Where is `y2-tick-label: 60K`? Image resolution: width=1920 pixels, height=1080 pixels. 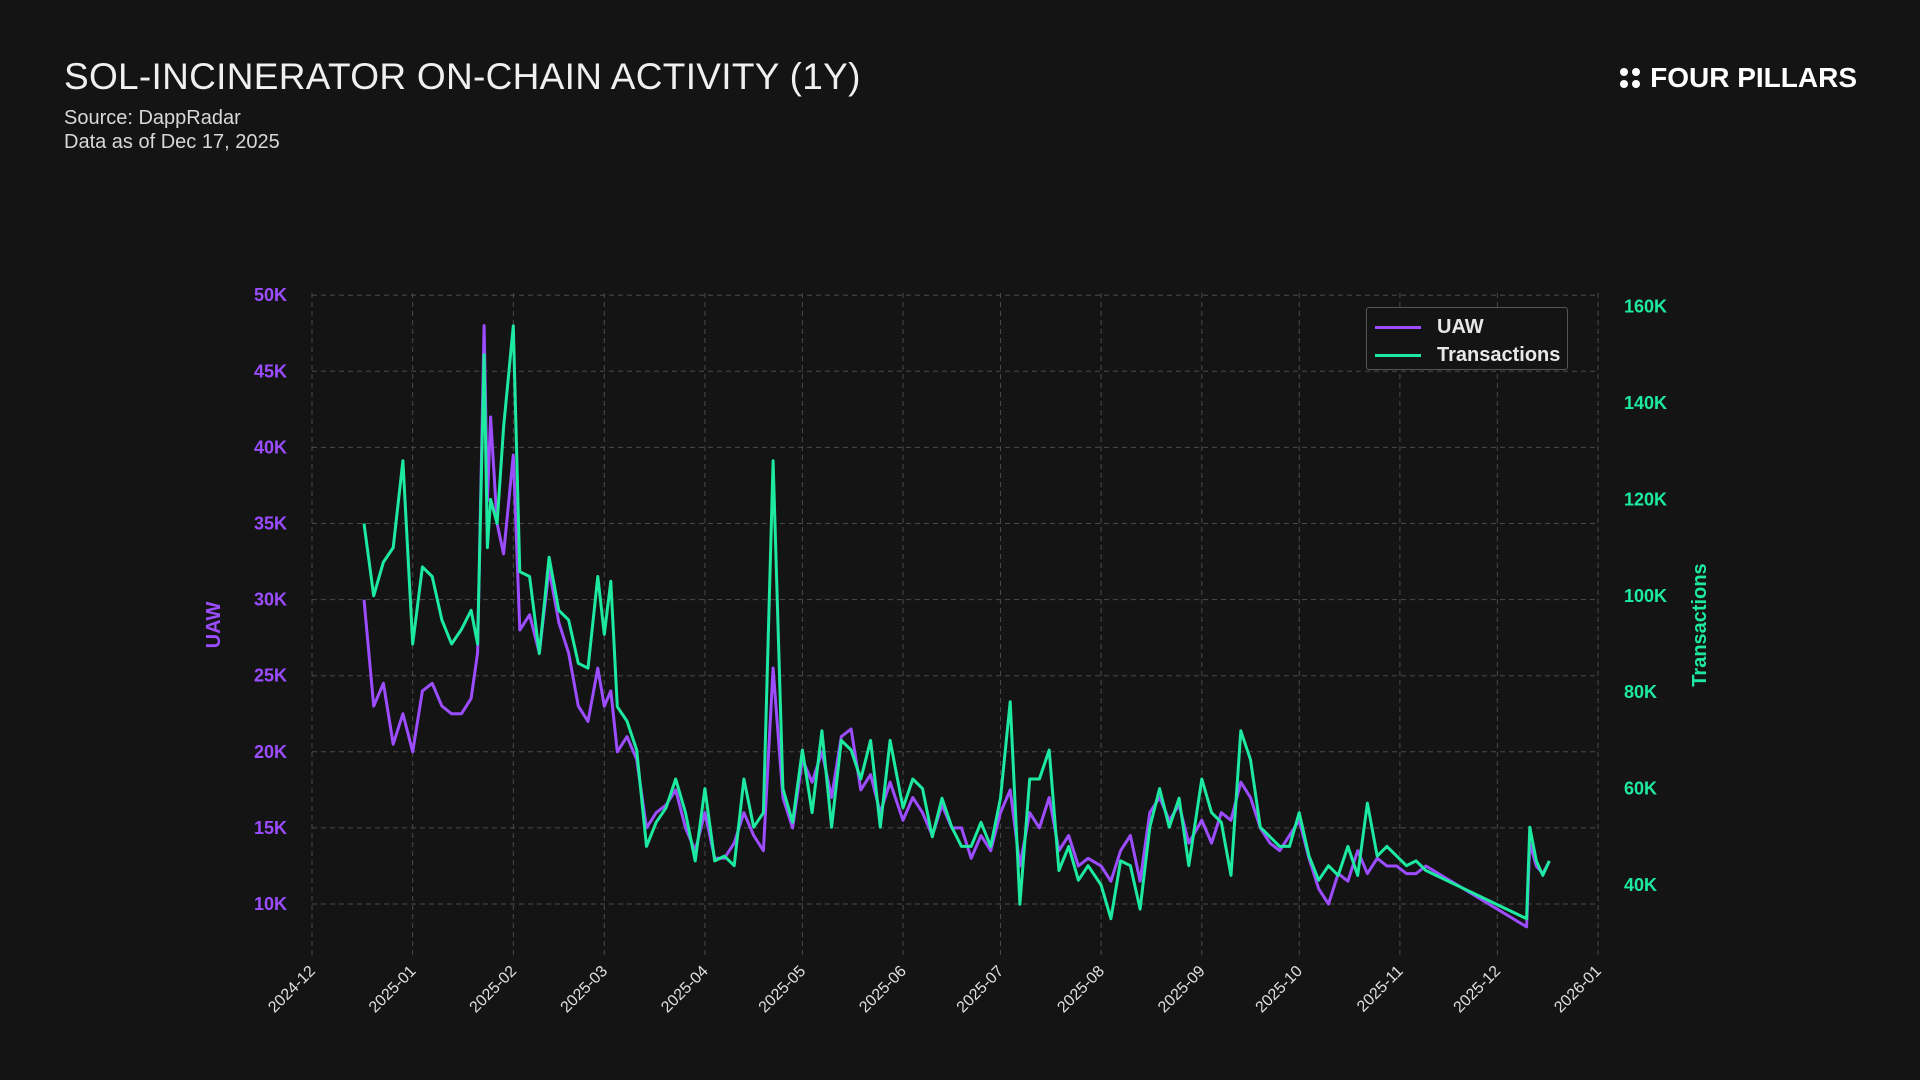
y2-tick-label: 60K is located at coordinates (1640, 789).